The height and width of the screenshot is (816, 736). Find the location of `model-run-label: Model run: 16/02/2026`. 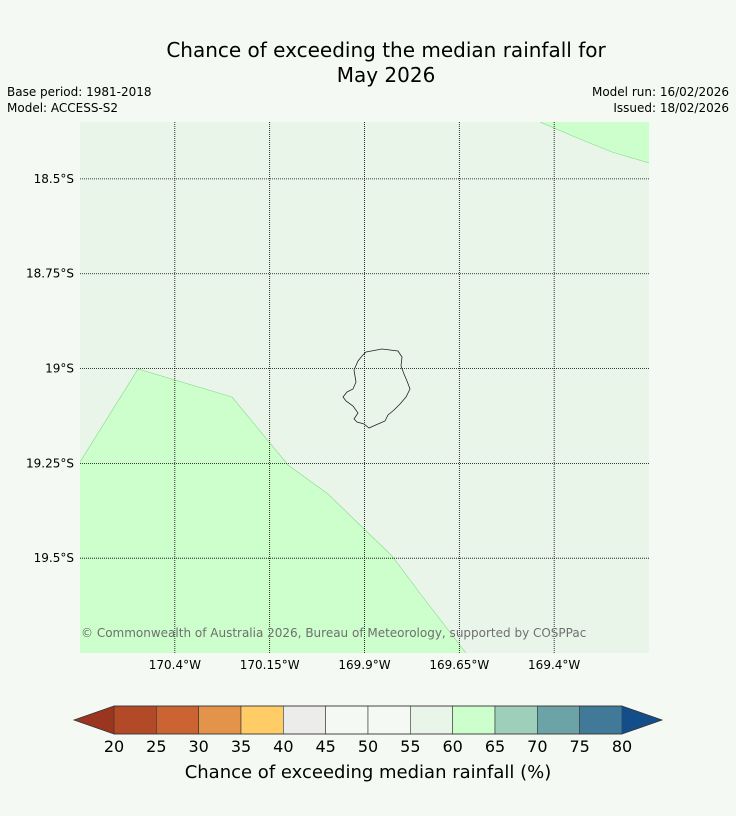

model-run-label: Model run: 16/02/2026 is located at coordinates (660, 92).